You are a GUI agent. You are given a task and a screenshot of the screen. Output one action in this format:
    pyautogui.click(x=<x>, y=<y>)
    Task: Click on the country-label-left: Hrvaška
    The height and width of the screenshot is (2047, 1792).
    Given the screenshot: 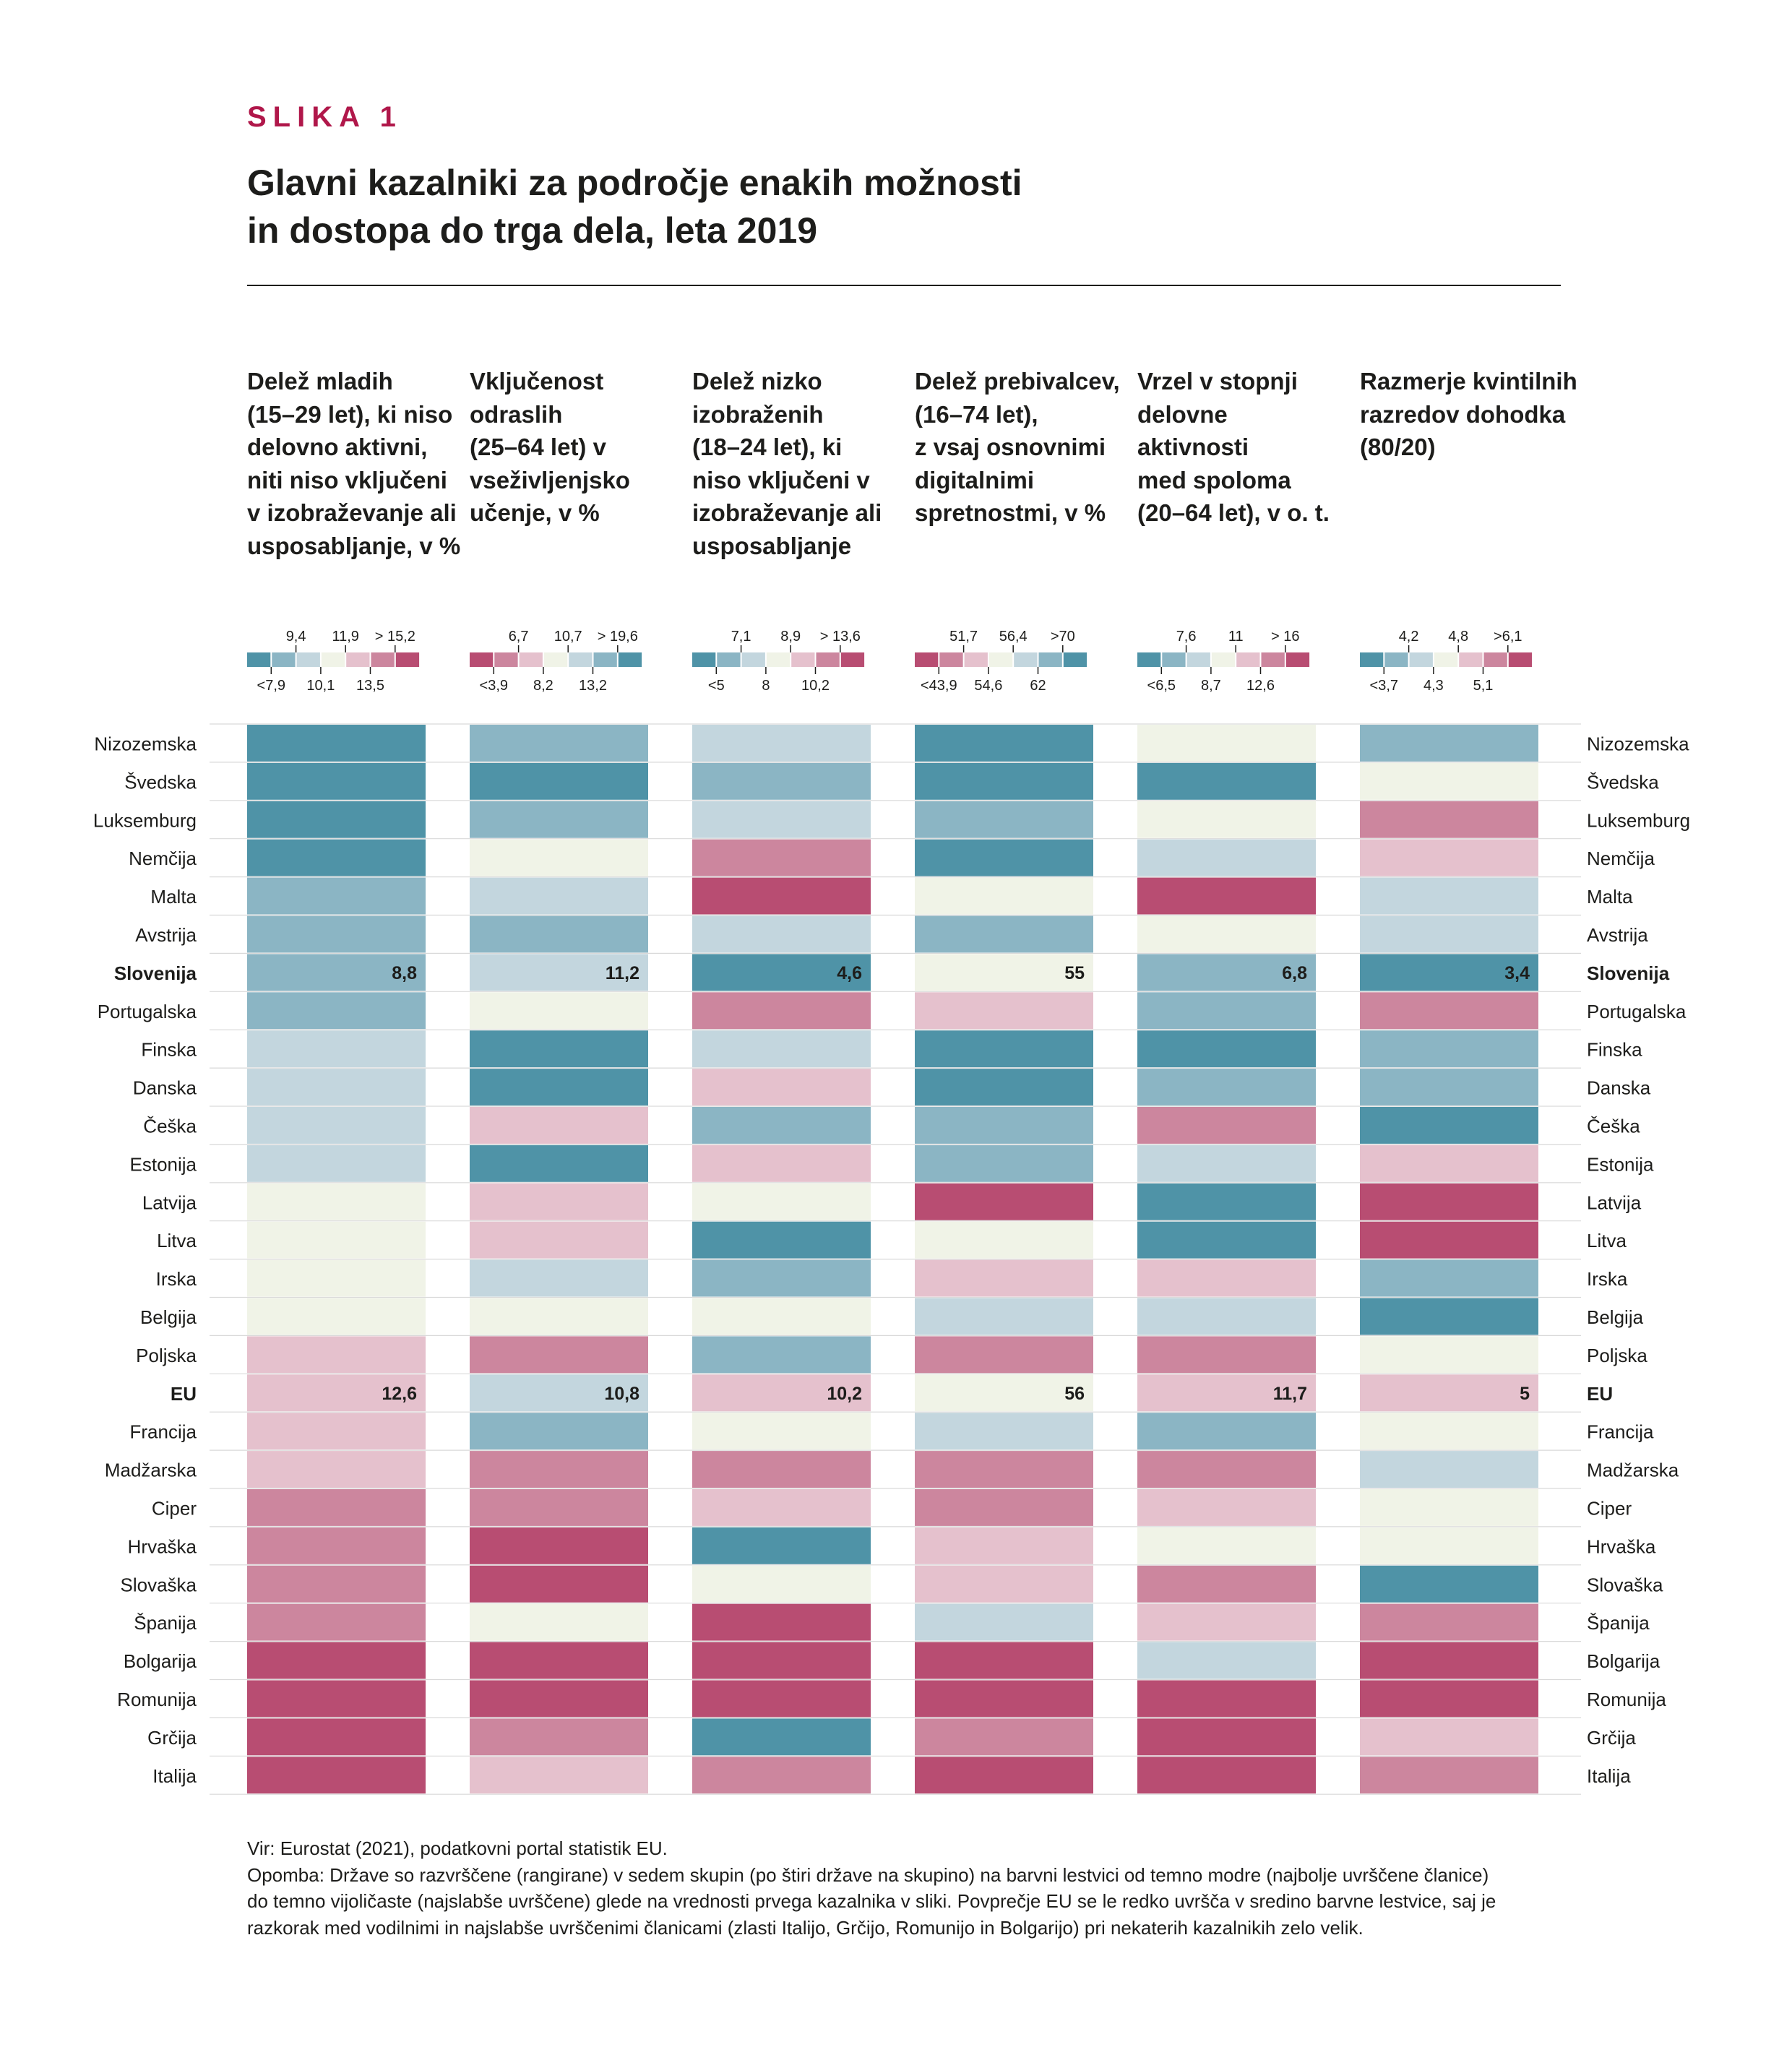 What is the action you would take?
    pyautogui.click(x=162, y=1546)
    